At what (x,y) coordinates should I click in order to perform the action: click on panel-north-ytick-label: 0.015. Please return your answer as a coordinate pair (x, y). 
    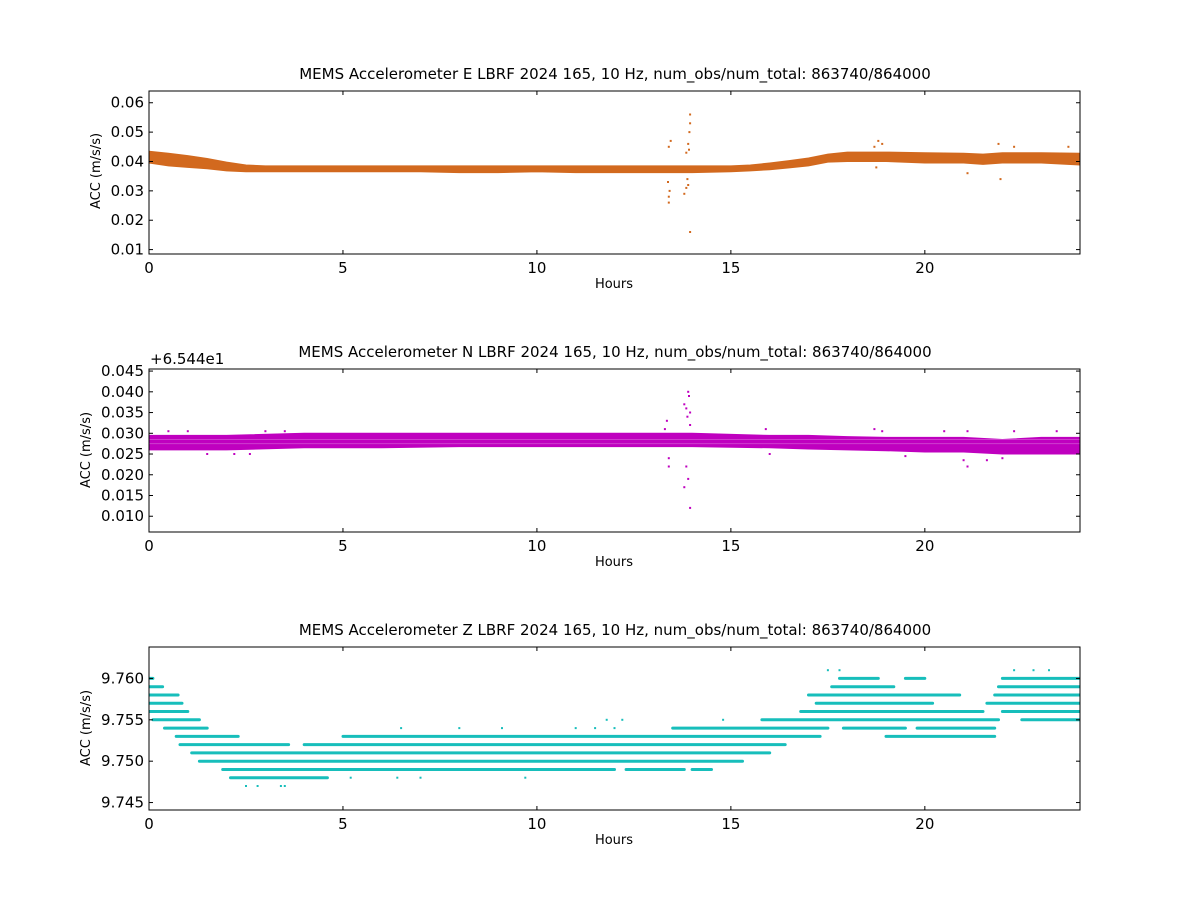
    Looking at the image, I should click on (122, 496).